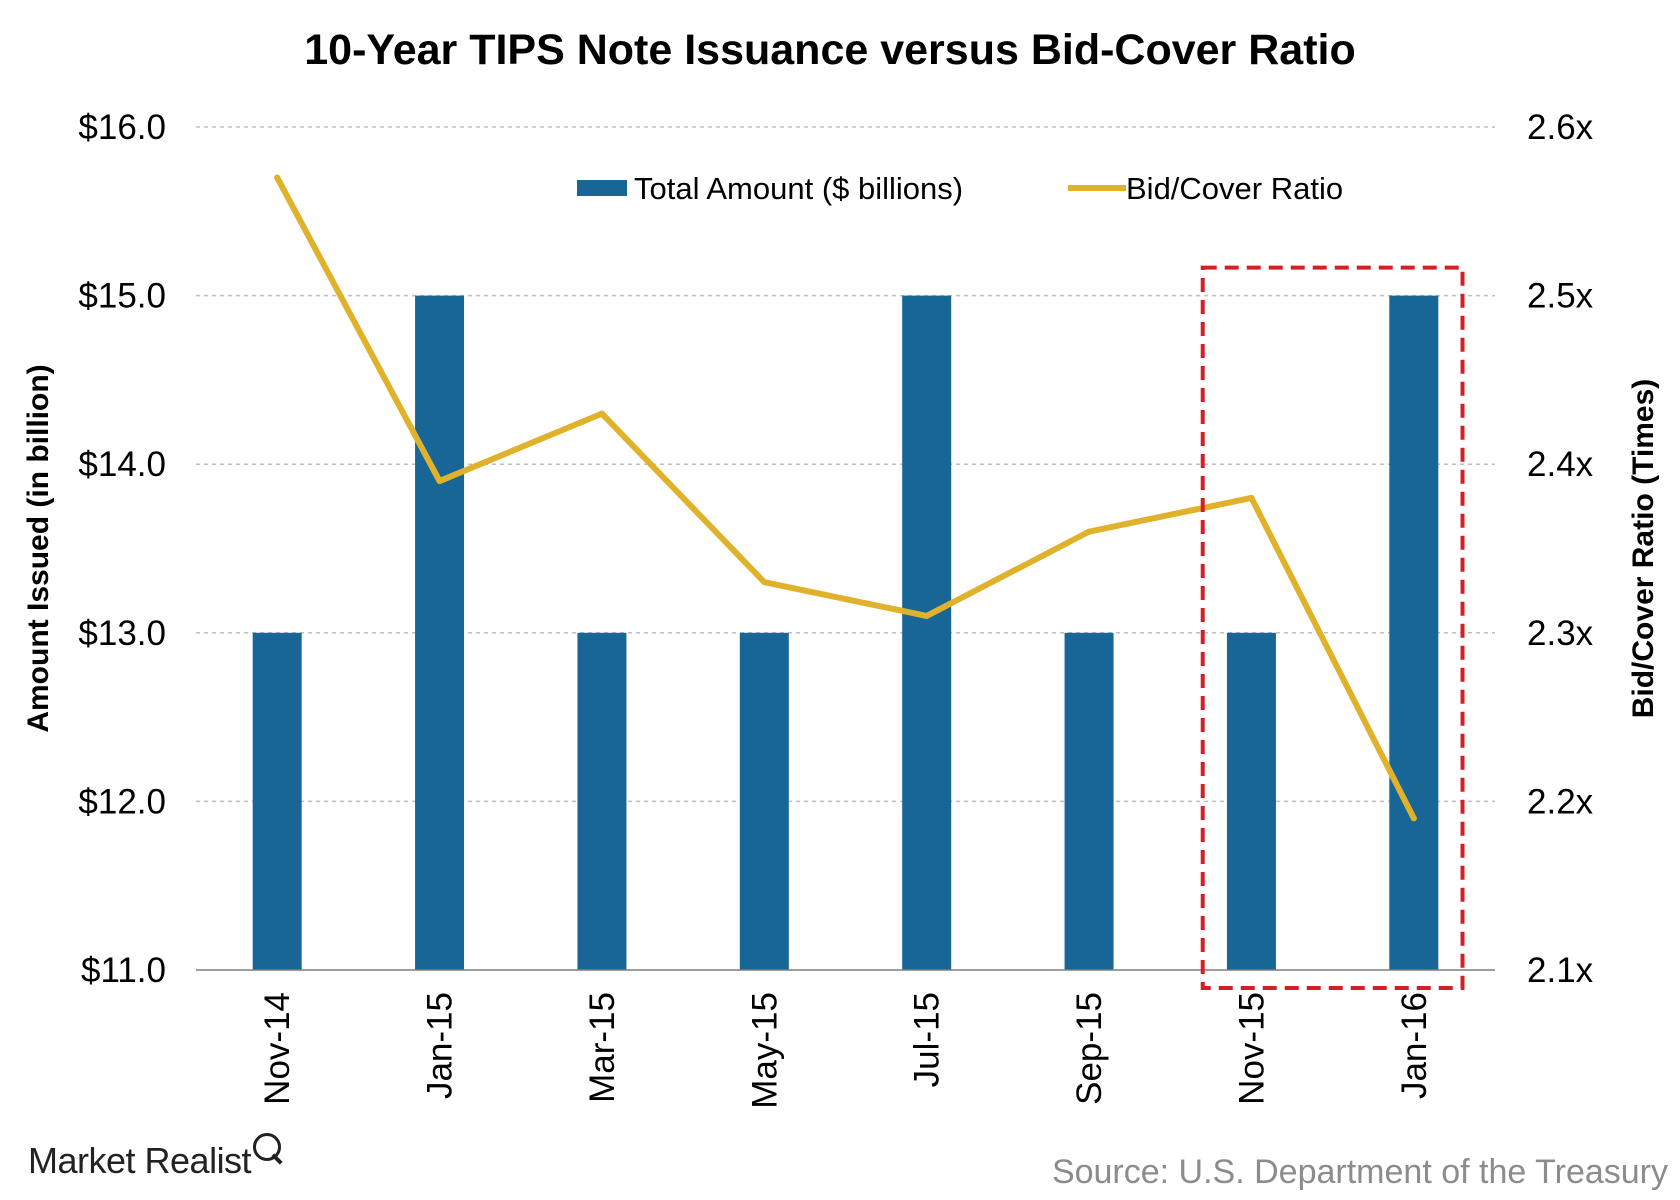 The width and height of the screenshot is (1680, 1200). Describe the element at coordinates (1414, 1045) in the screenshot. I see `x-tick-label: Jan-16` at that location.